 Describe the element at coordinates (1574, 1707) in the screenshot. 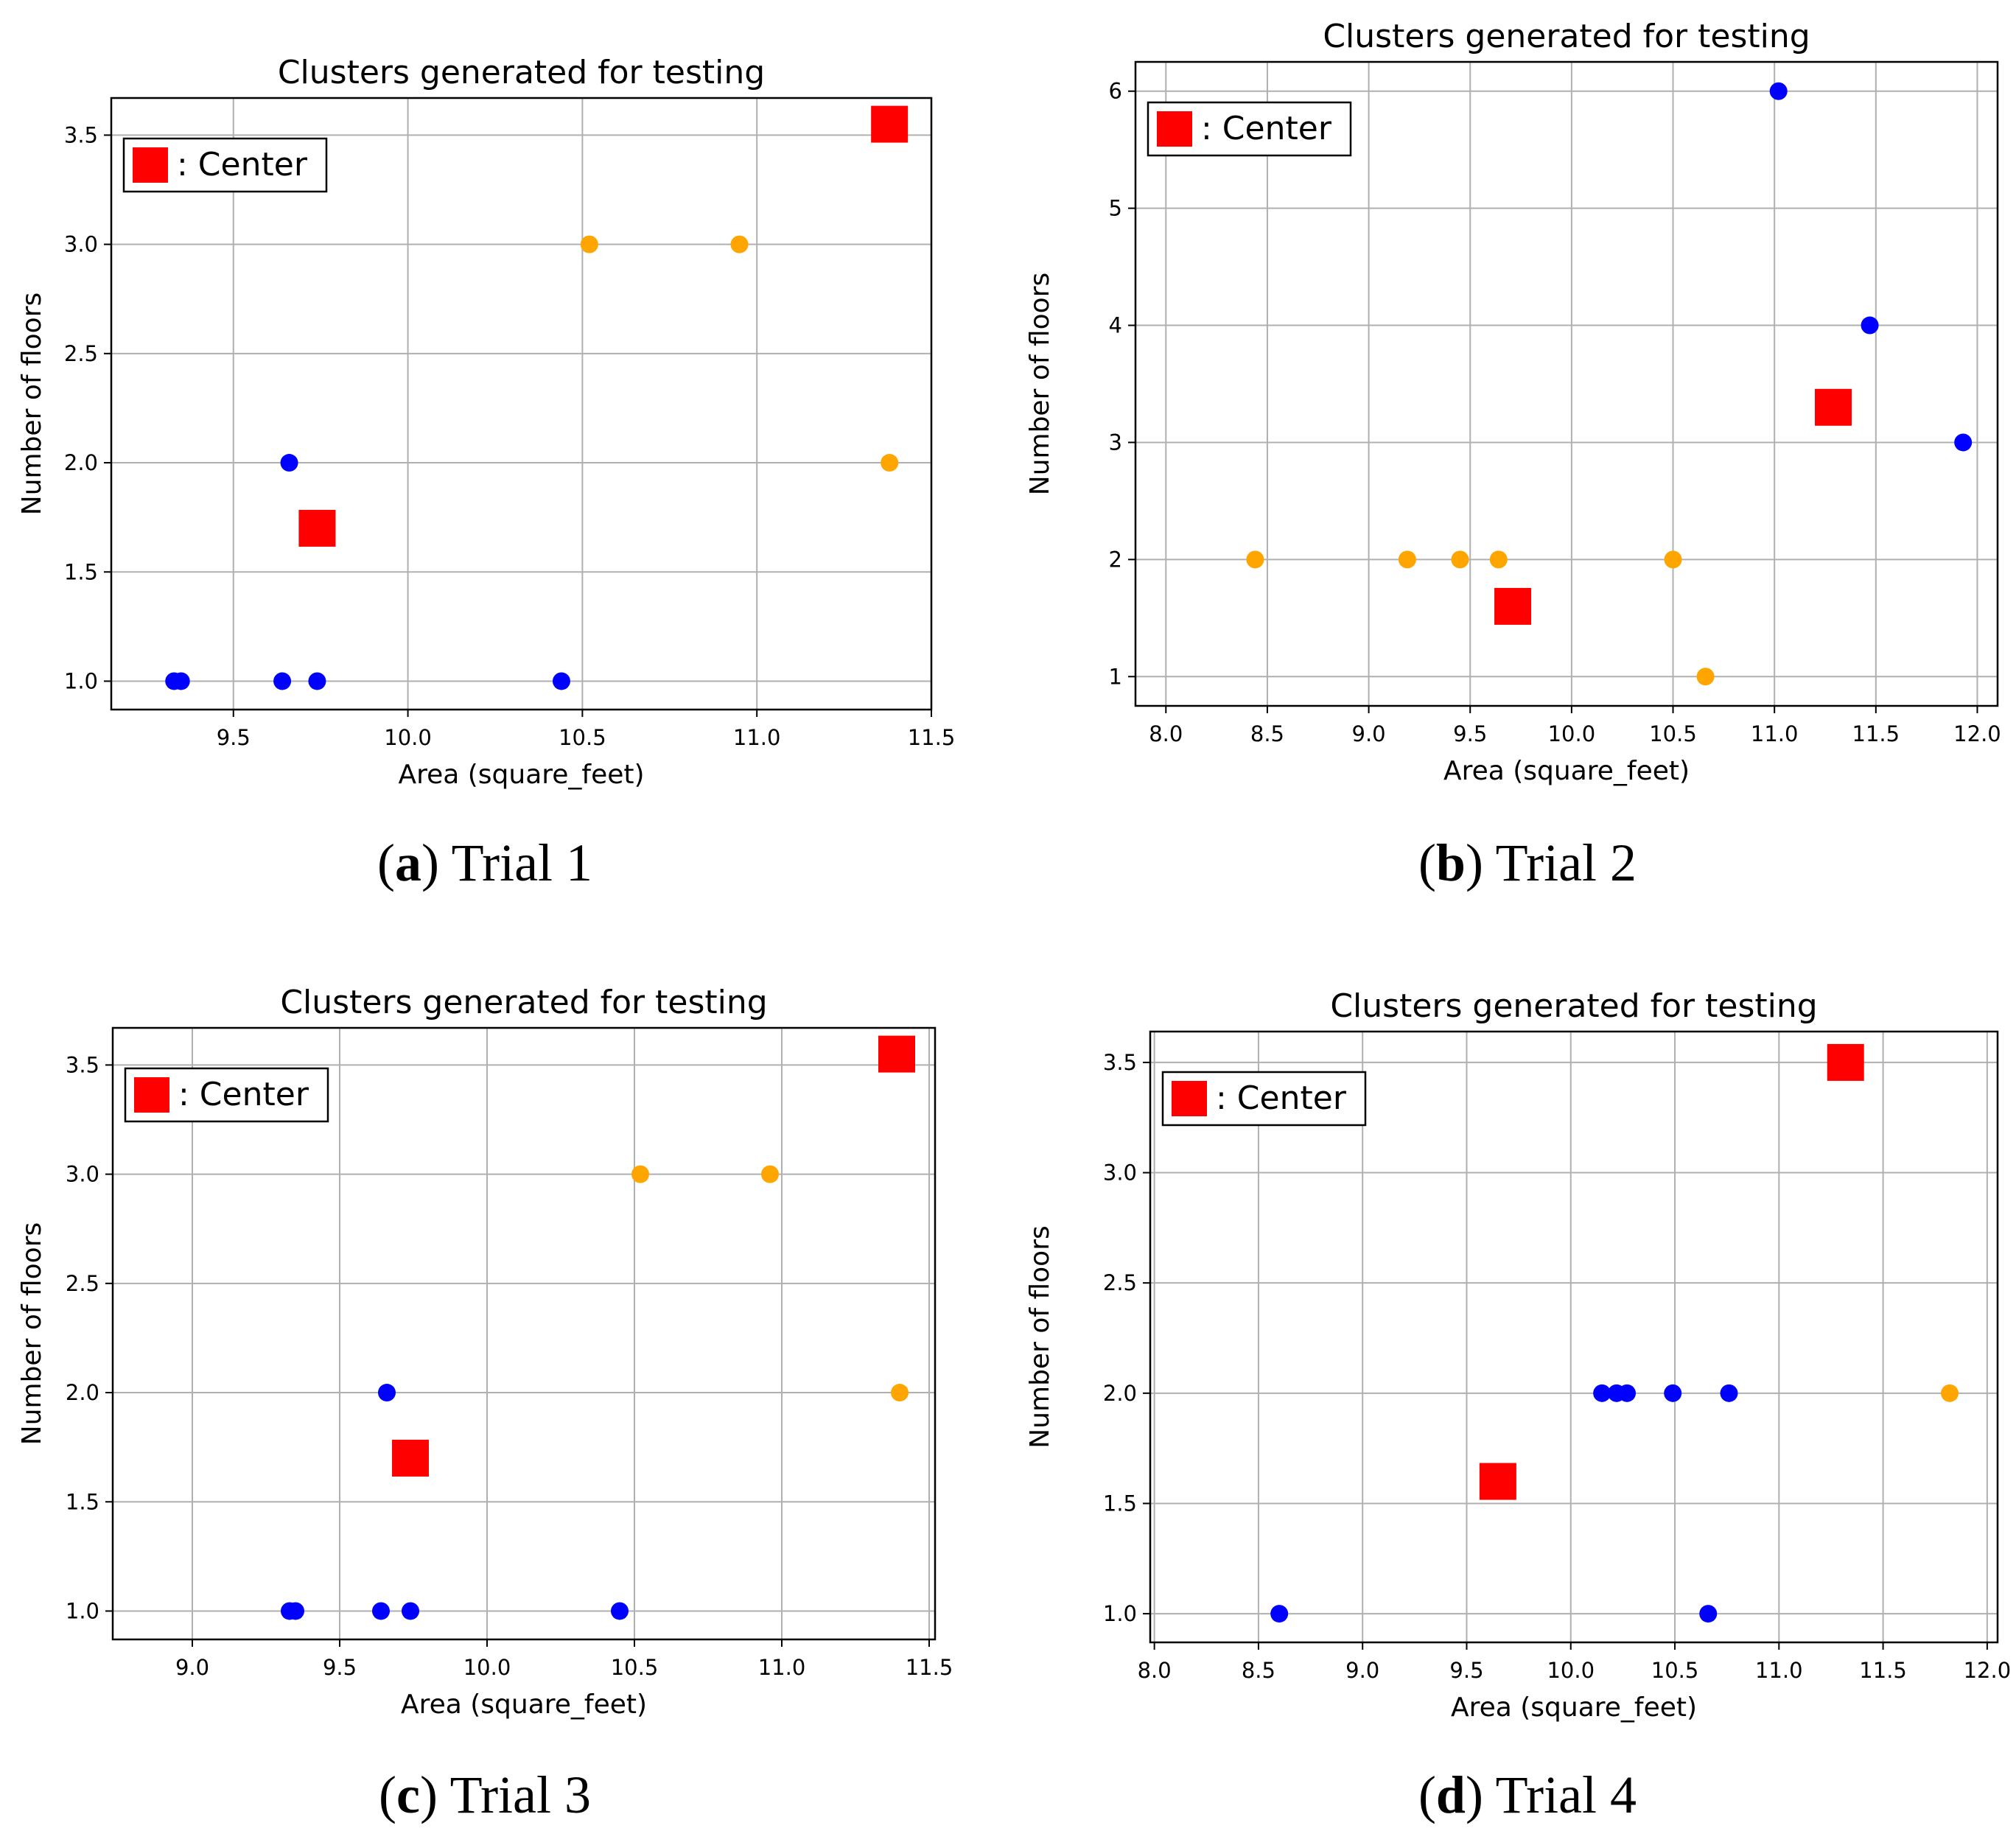

I see `x-axis-label: Area (square_feet)` at that location.